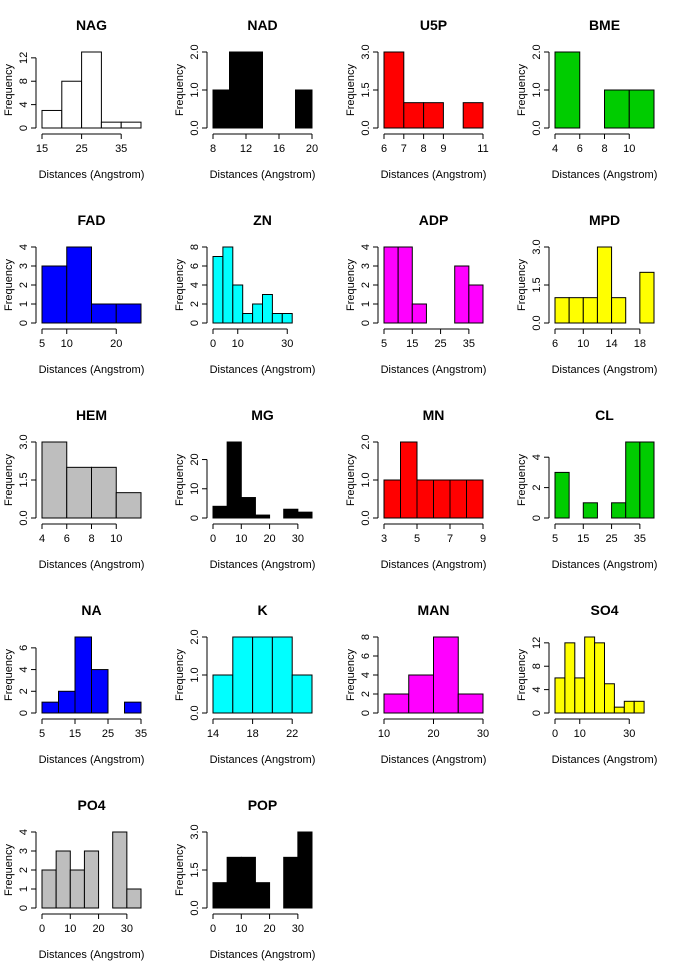 This screenshot has width=685, height=978. I want to click on chart-title: K, so click(262, 610).